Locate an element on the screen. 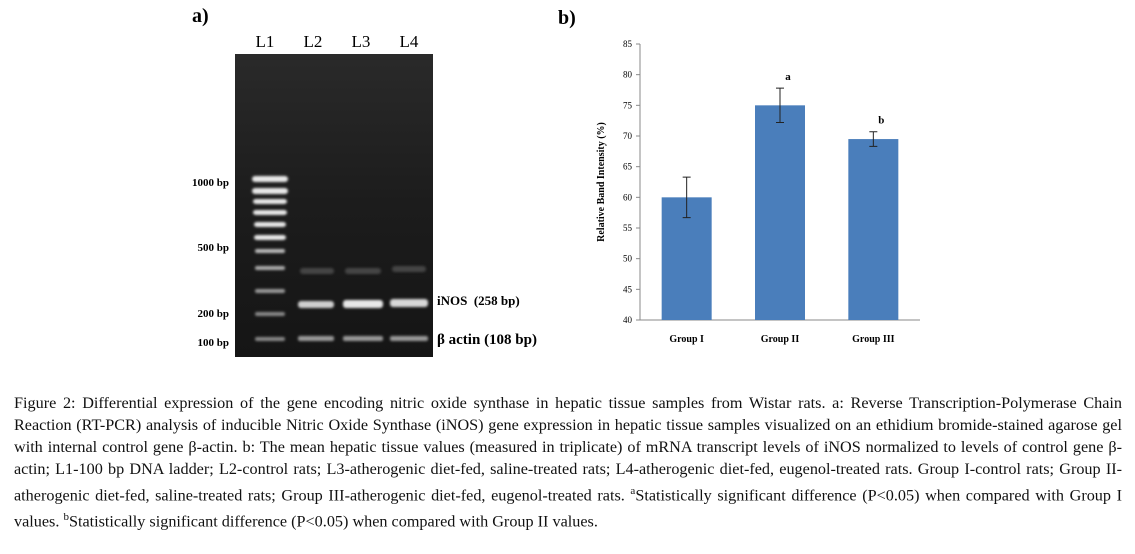  panel-label: a) is located at coordinates (200, 16).